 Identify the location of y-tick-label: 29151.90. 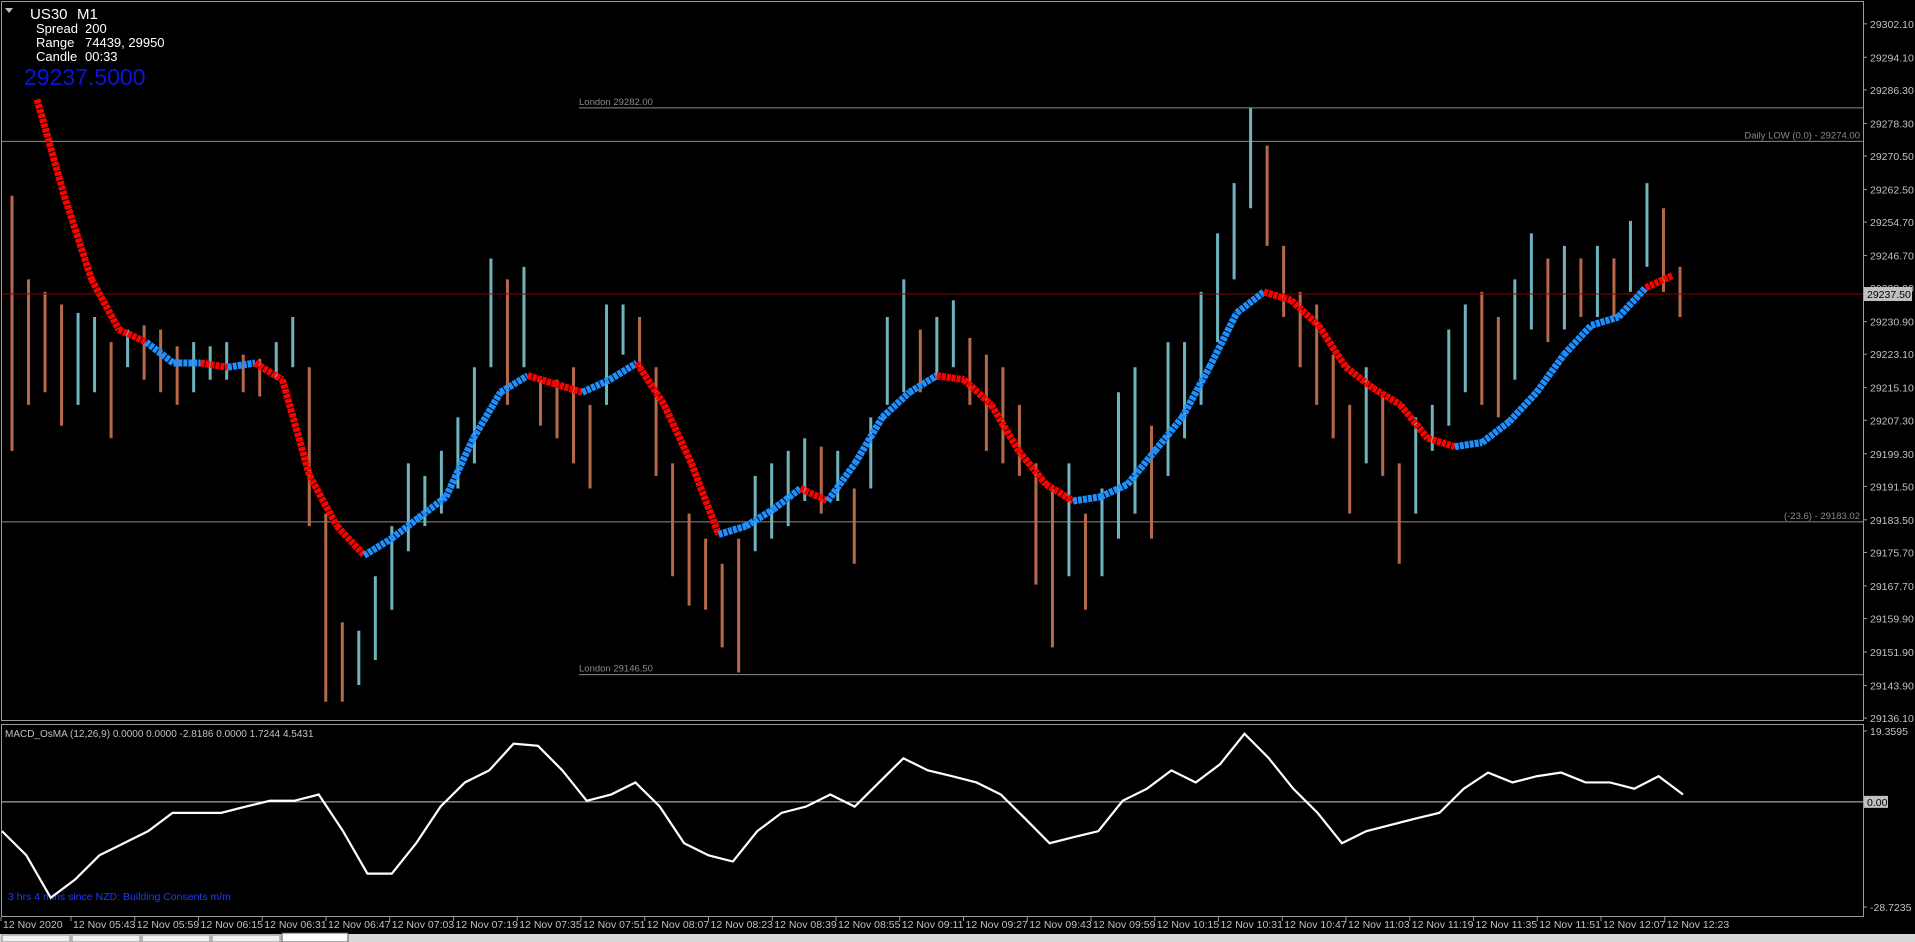
(1892, 653).